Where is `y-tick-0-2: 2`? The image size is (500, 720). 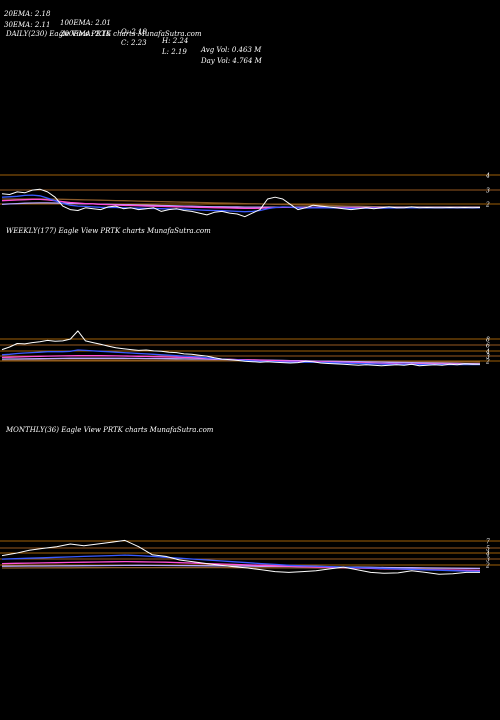
y-tick-0-2: 2 is located at coordinates (487, 205).